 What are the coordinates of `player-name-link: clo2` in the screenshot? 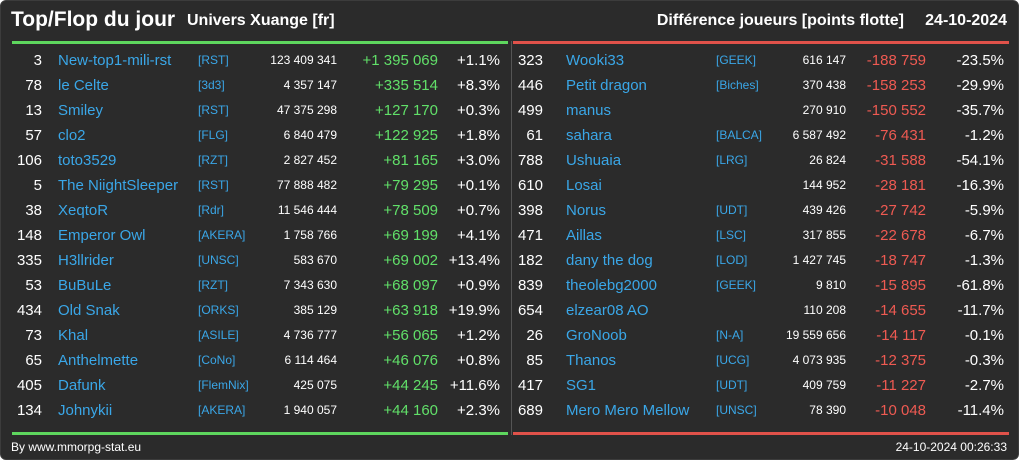 It's located at (72, 135).